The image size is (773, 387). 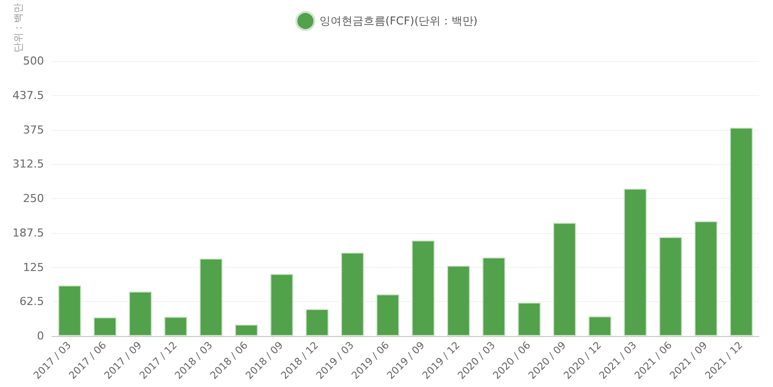 I want to click on y-tick-label: 125, so click(x=33, y=267).